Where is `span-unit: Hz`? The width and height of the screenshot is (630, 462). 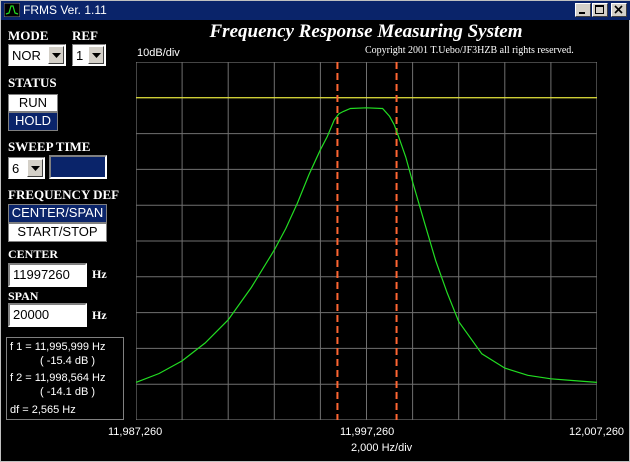 span-unit: Hz is located at coordinates (99, 315).